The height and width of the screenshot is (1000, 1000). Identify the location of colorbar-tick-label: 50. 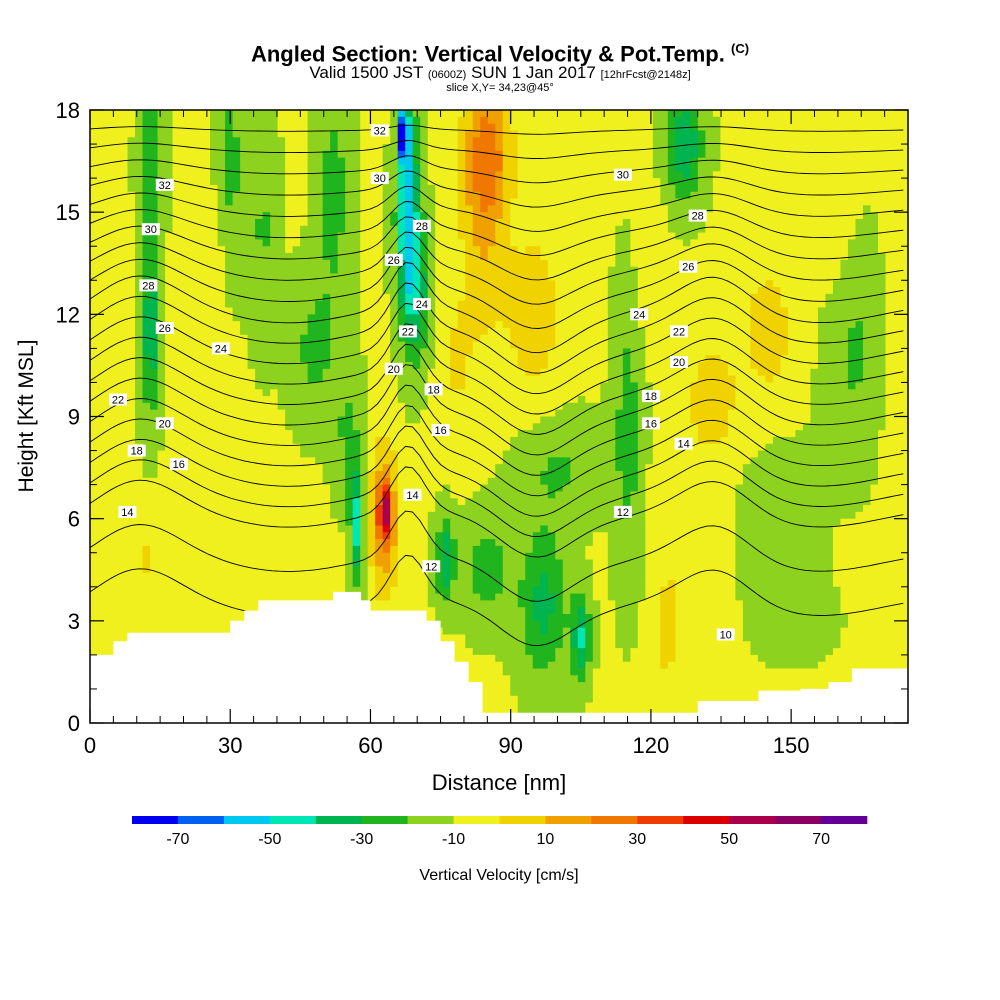
(729, 839).